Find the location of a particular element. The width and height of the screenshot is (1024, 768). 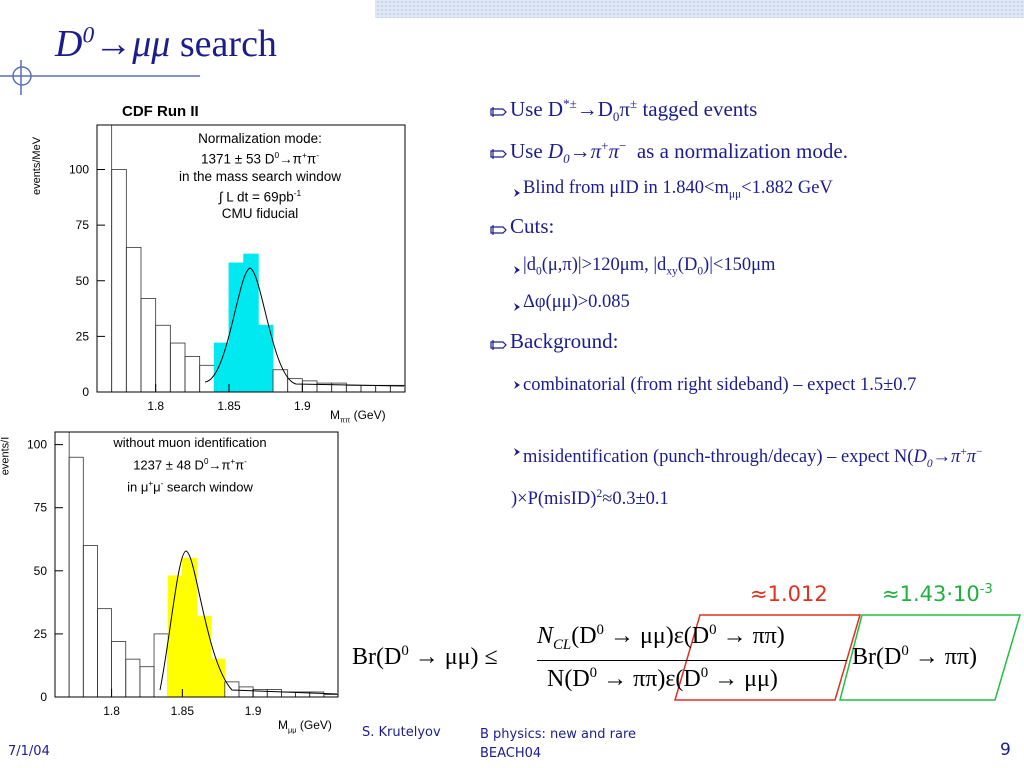

text: Use D is located at coordinates (537, 109).